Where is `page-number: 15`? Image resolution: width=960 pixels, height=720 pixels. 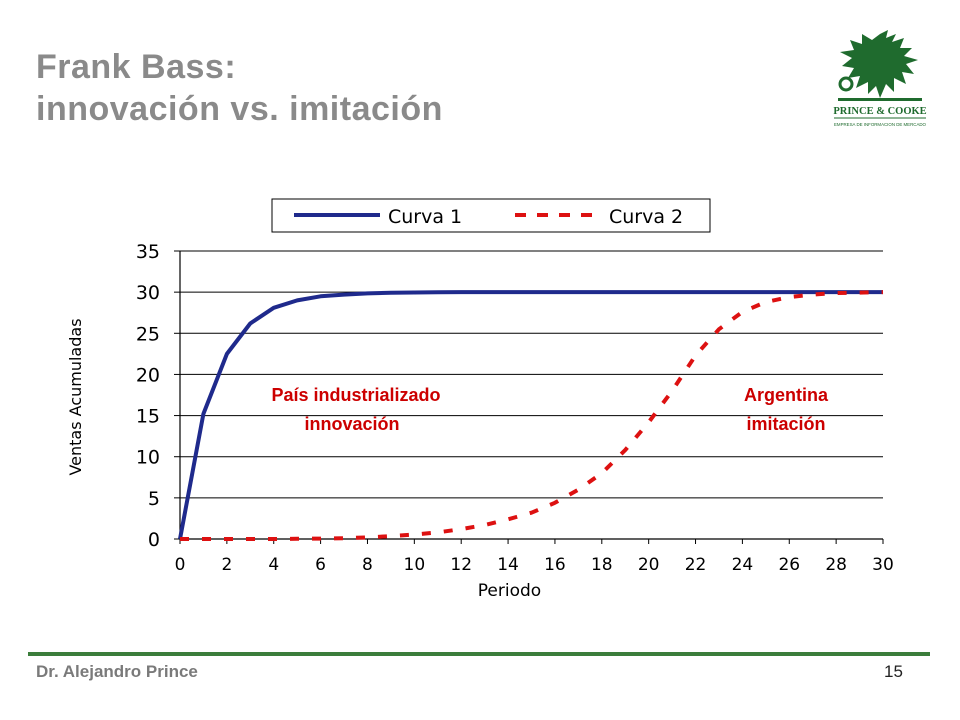
page-number: 15 is located at coordinates (893, 671).